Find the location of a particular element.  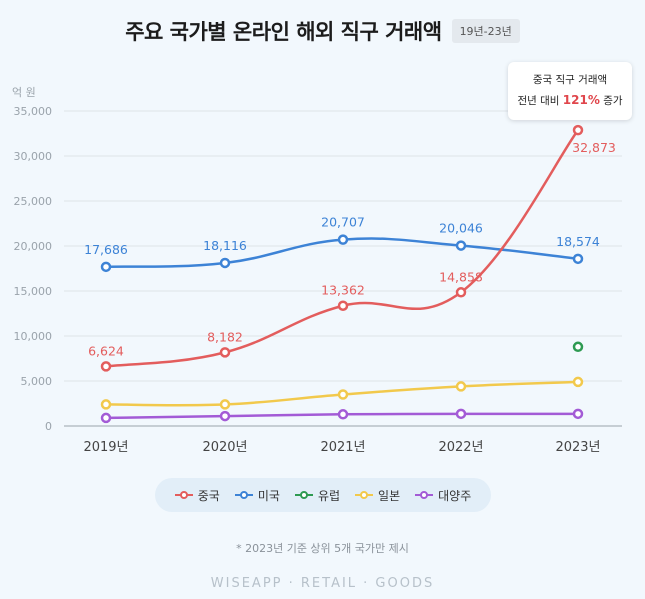

x-tick-label: 2019년 is located at coordinates (105, 447).